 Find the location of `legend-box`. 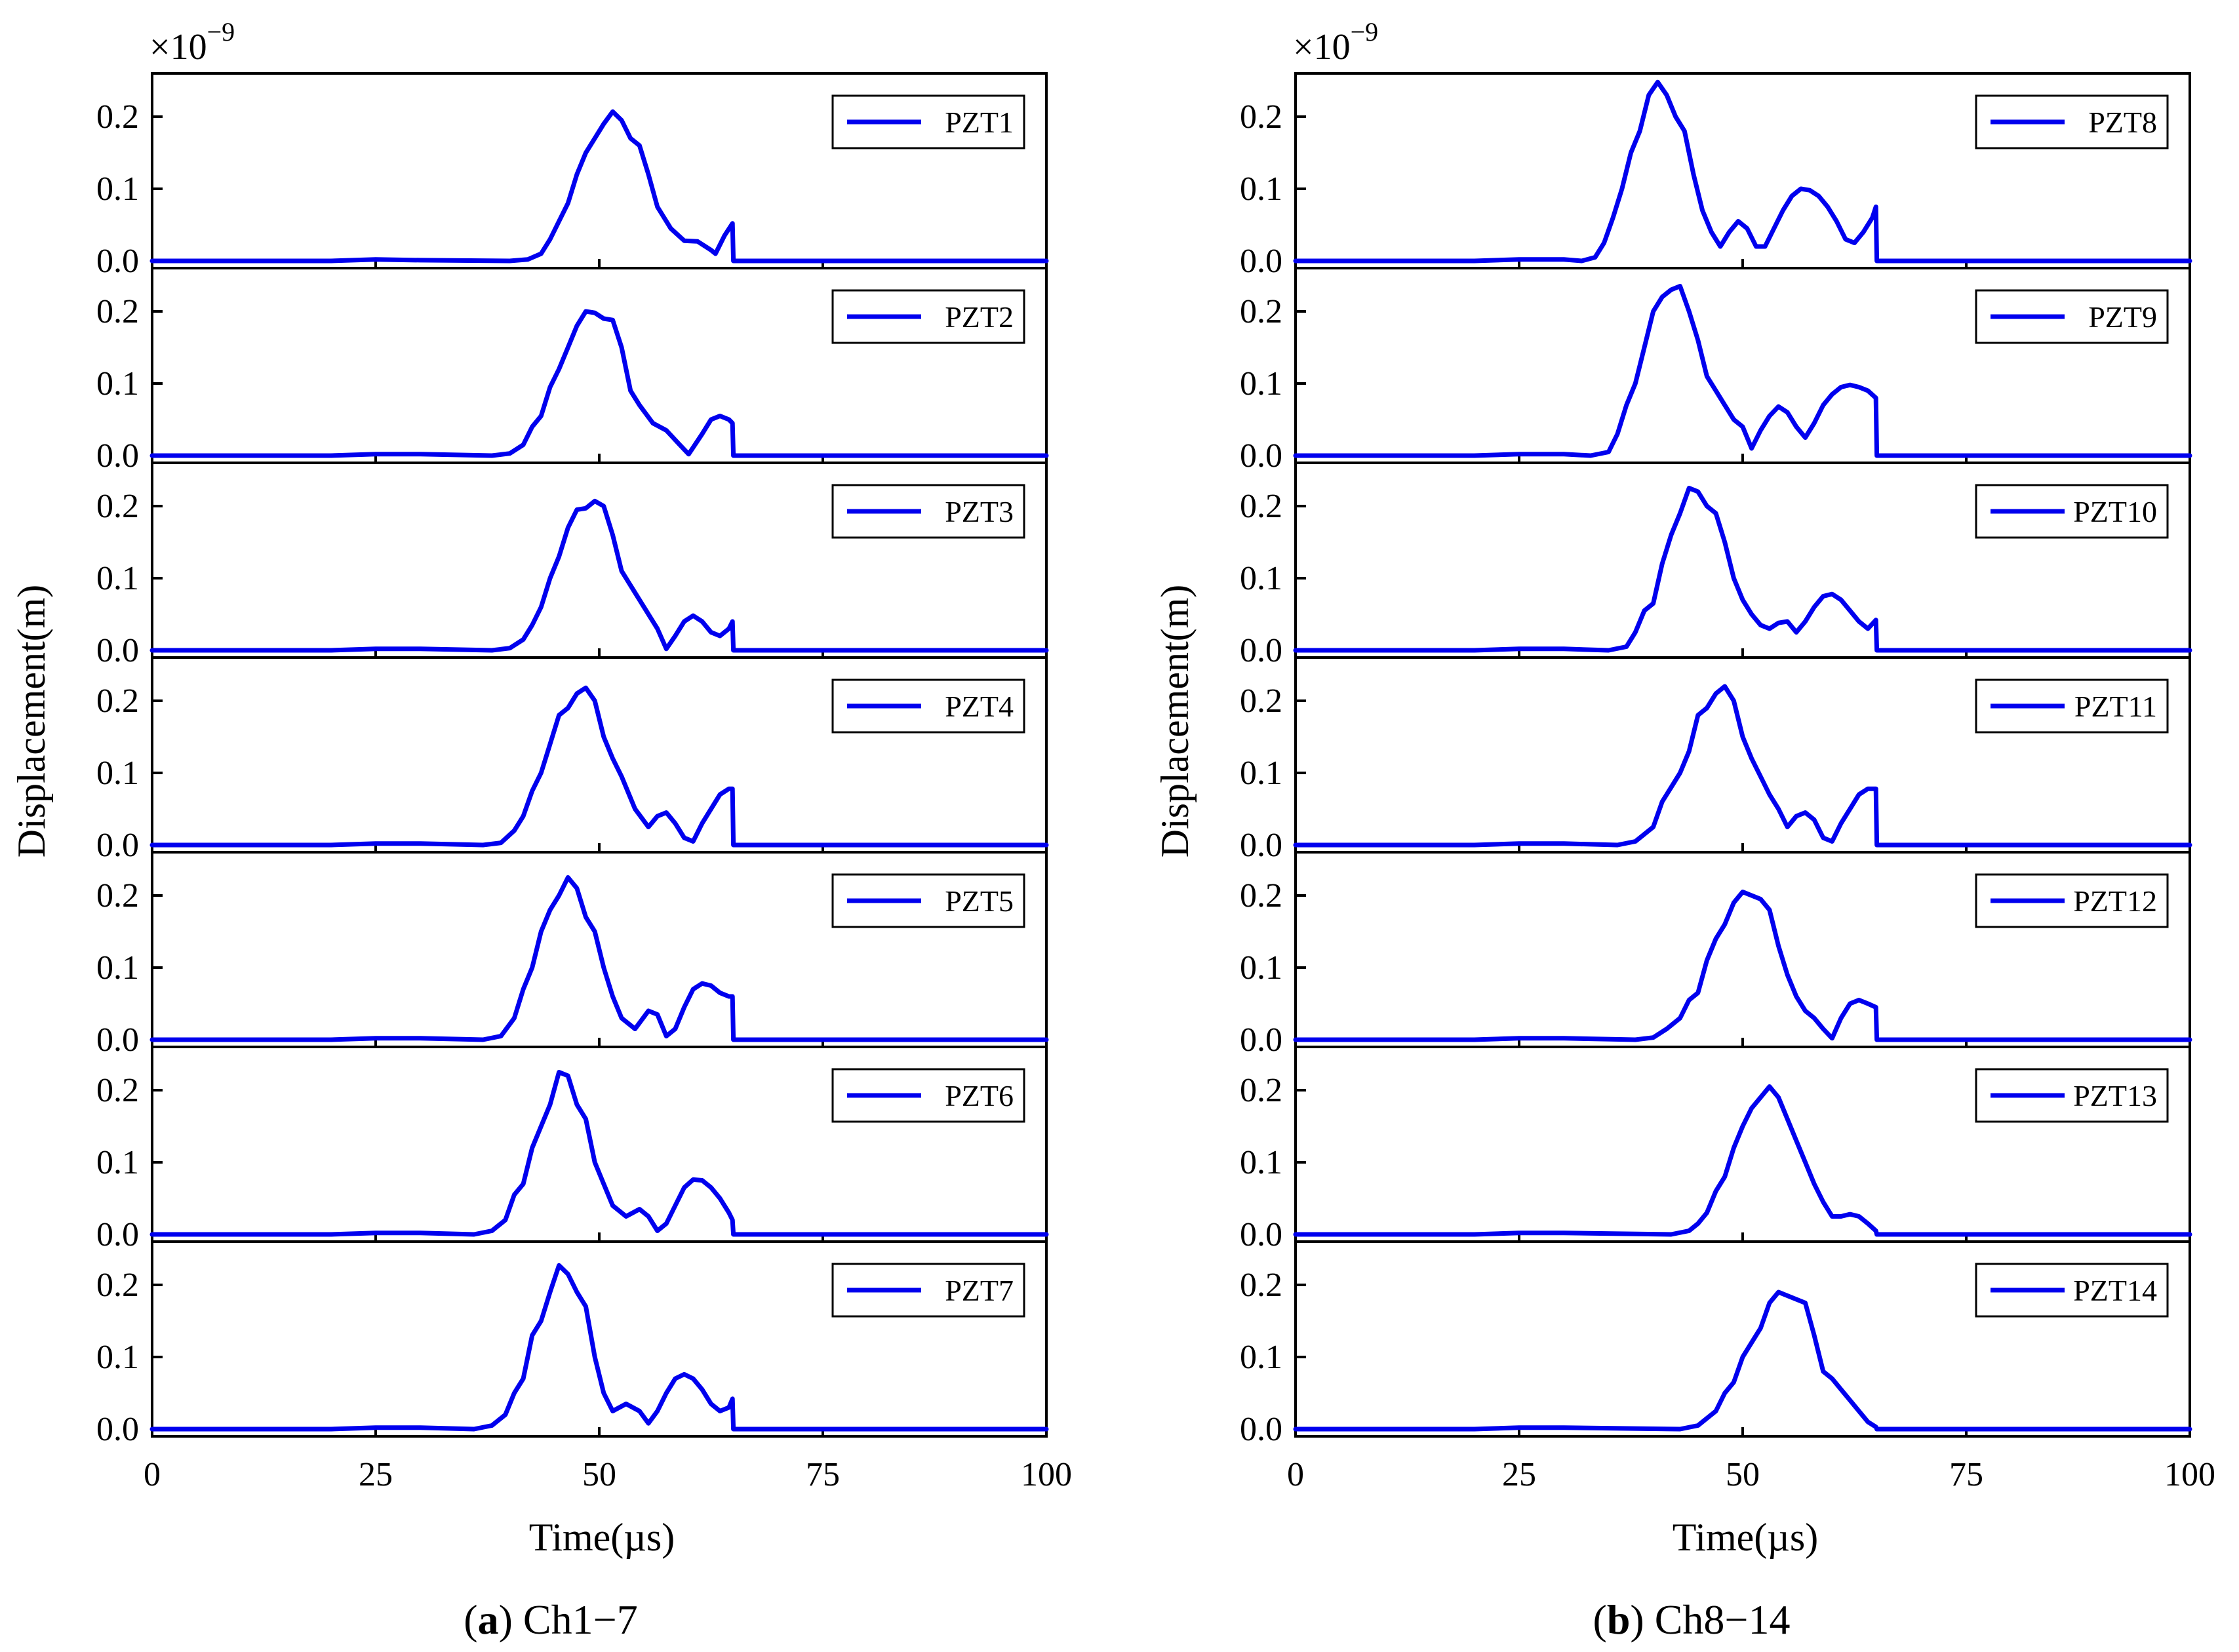

legend-box is located at coordinates (928, 121).